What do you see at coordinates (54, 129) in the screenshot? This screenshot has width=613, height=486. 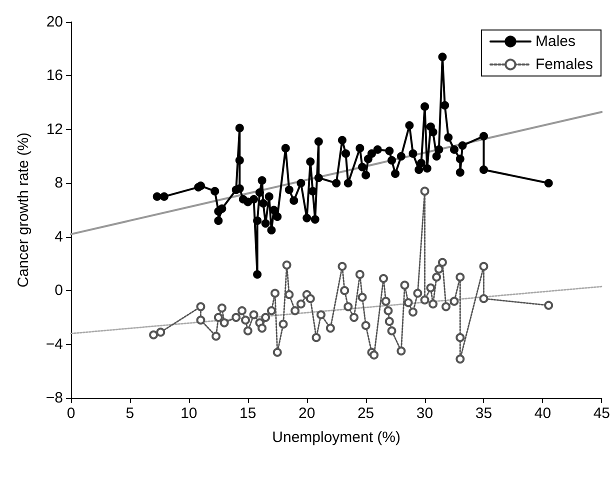 I see `y-tick-label: 12` at bounding box center [54, 129].